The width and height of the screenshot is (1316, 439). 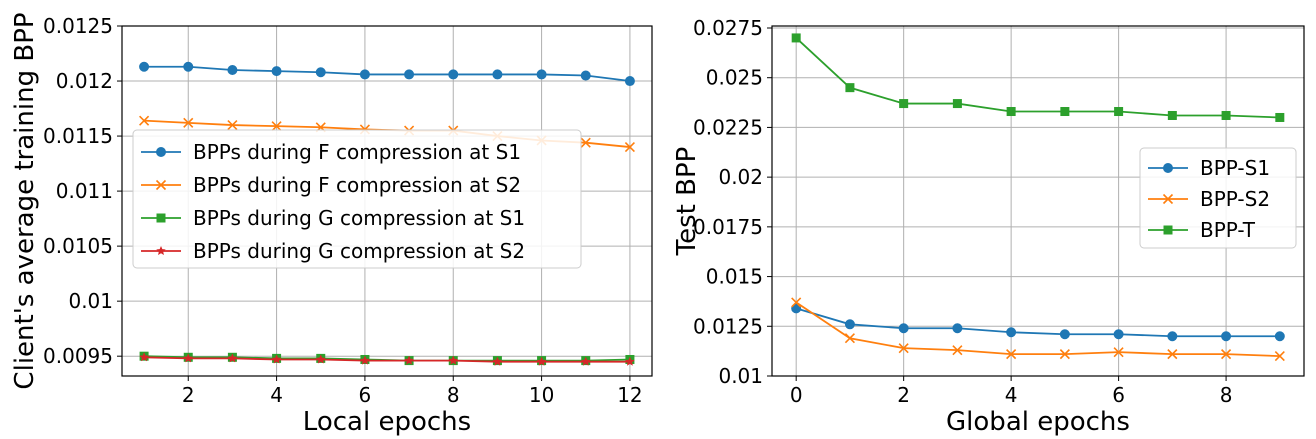 What do you see at coordinates (728, 28) in the screenshot?
I see `right-y-tick-label: 0.0275` at bounding box center [728, 28].